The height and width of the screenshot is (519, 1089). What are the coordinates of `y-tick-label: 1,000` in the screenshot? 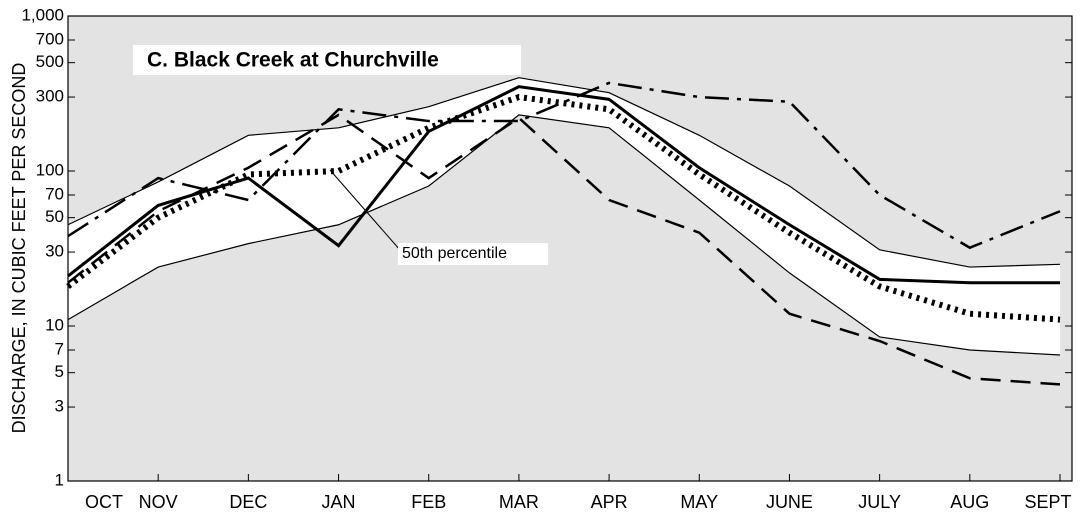 It's located at (42, 14).